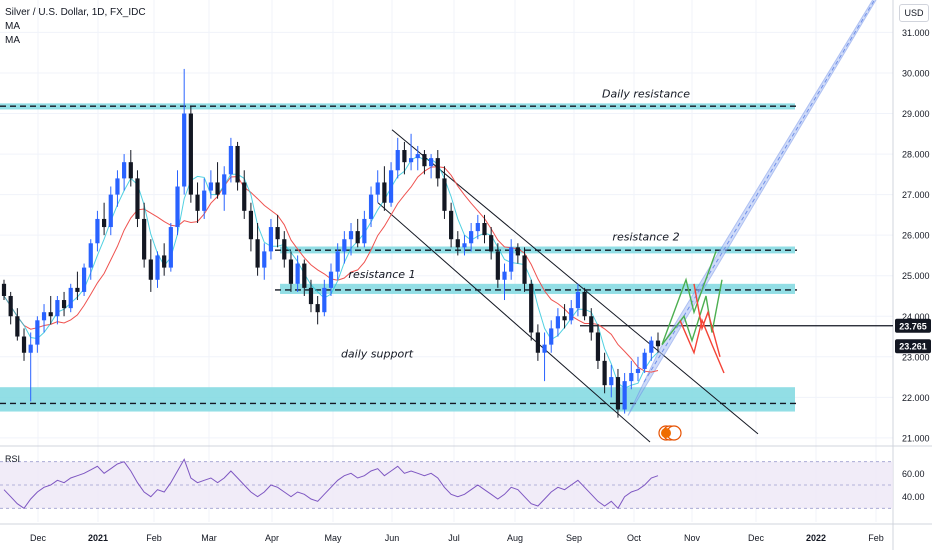 This screenshot has width=932, height=550. I want to click on time-tick-label: Feb, so click(876, 538).